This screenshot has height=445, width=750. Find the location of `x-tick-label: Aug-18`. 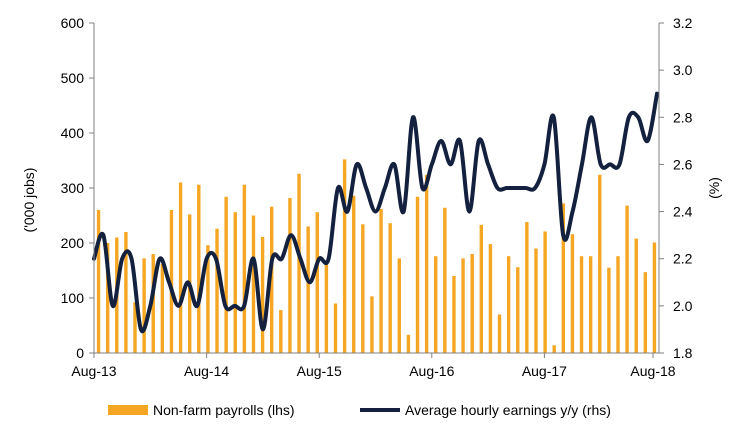

x-tick-label: Aug-18 is located at coordinates (652, 371).